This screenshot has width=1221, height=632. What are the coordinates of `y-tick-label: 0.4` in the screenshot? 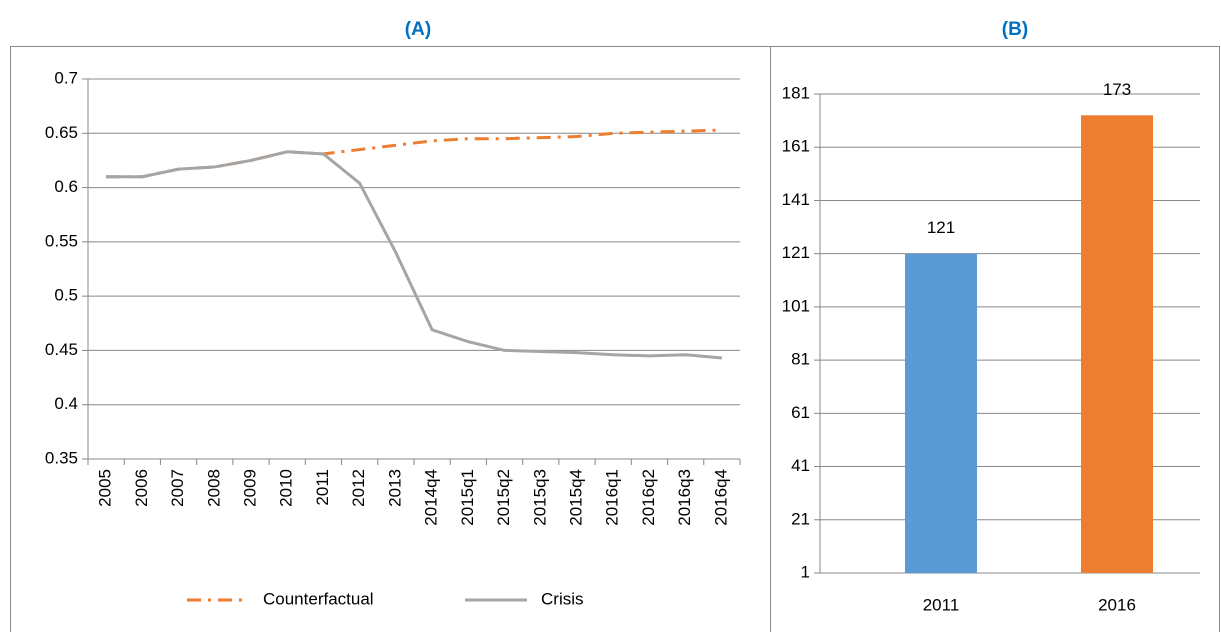 It's located at (66, 403).